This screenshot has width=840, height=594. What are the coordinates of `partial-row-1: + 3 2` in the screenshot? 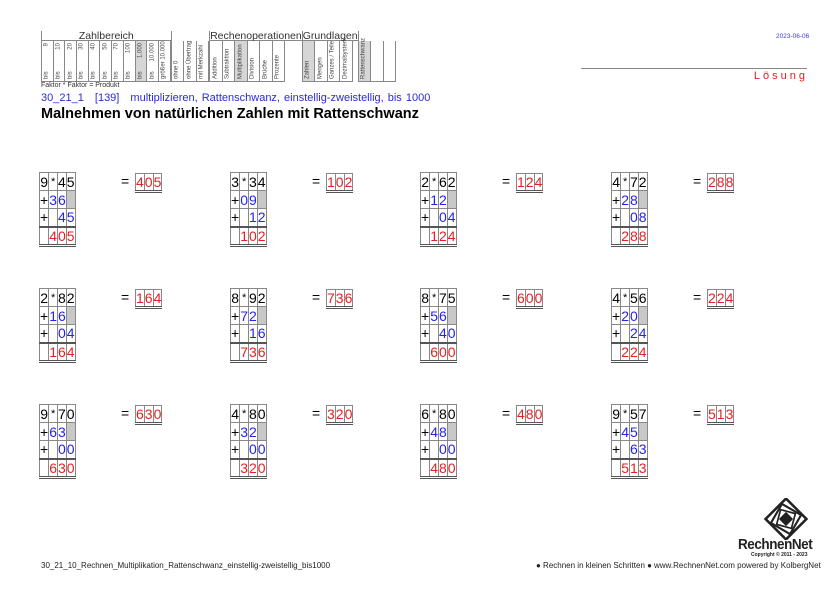 It's located at (248, 431).